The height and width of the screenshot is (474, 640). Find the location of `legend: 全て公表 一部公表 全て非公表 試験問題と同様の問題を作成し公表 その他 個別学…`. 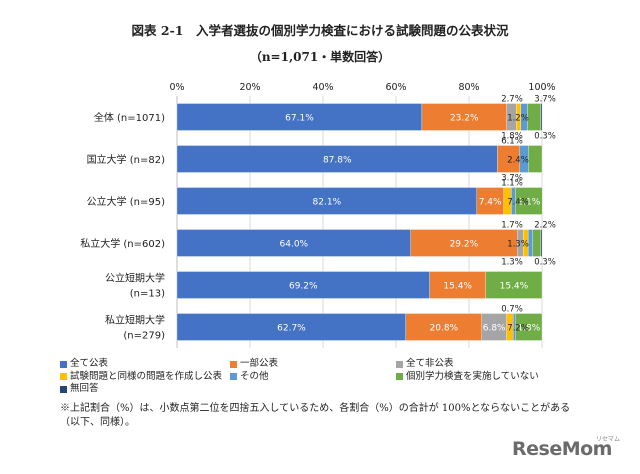

legend: 全て公表 一部公表 全て非公表 試験問題と同様の問題を作成し公表 その他 個別学… is located at coordinates (300, 377).